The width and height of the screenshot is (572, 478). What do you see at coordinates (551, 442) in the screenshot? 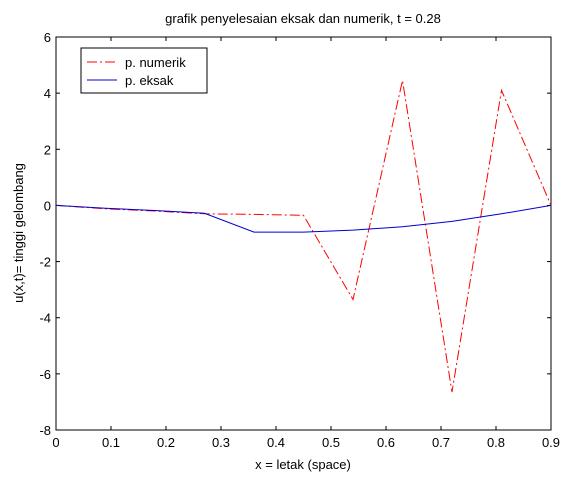
I see `x-tick-label: 0.9` at bounding box center [551, 442].